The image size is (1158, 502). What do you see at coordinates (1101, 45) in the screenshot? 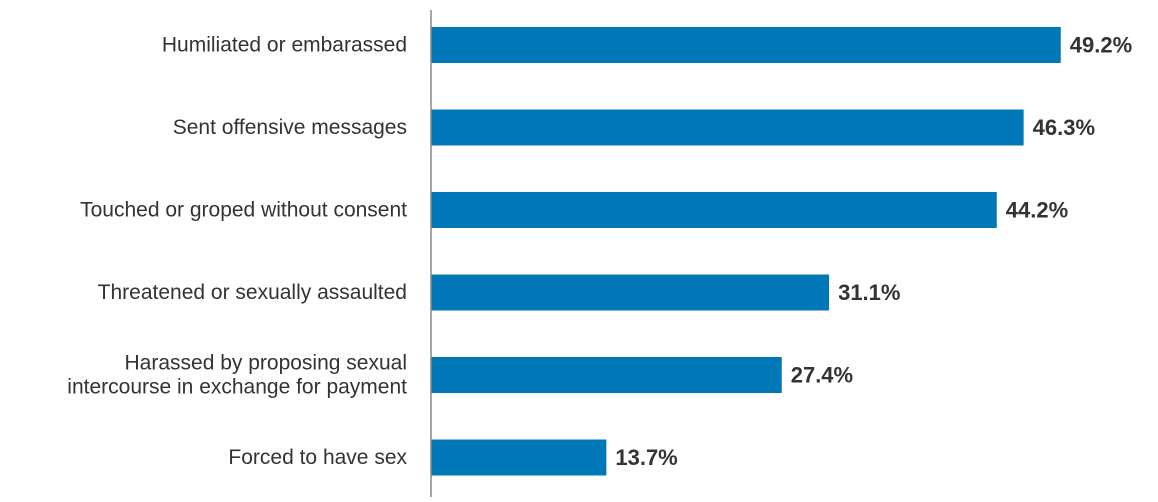
I see `value-label: 49.2%` at bounding box center [1101, 45].